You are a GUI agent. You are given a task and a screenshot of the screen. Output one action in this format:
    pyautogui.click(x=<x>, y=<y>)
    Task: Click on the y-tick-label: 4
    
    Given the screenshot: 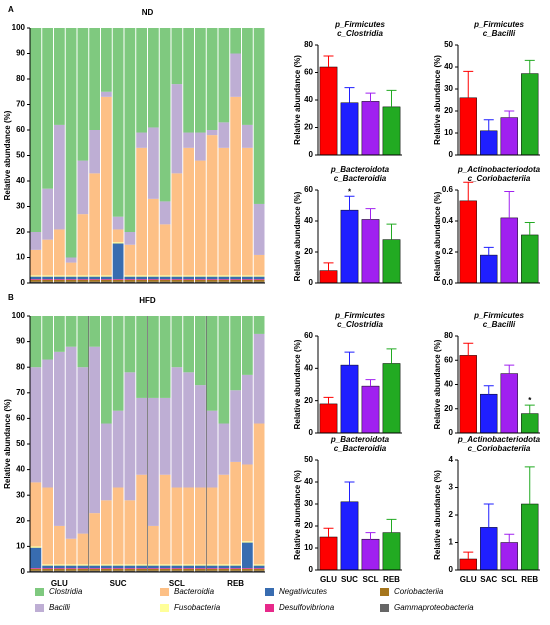 What is the action you would take?
    pyautogui.click(x=451, y=459)
    